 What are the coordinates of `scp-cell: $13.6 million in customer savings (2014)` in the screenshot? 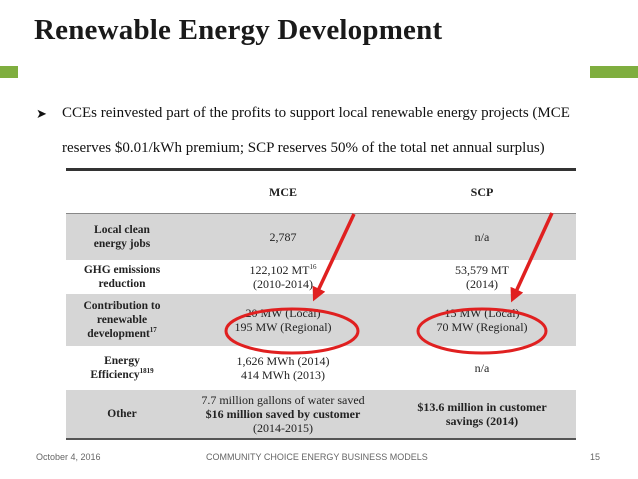 It's located at (482, 415).